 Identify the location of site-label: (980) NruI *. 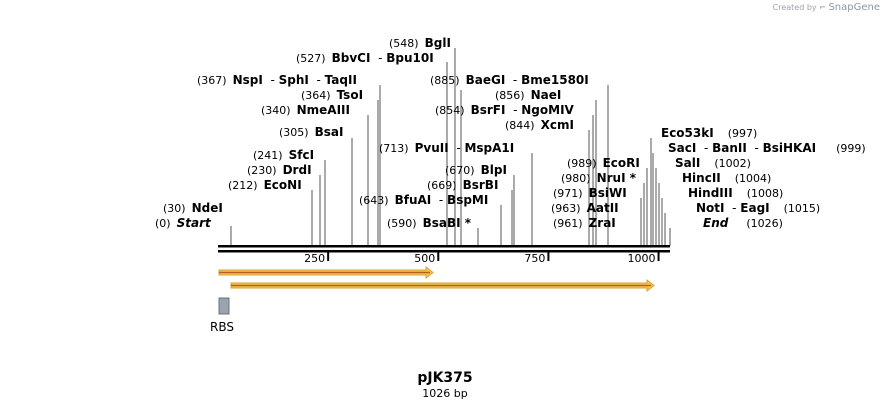
(598, 178).